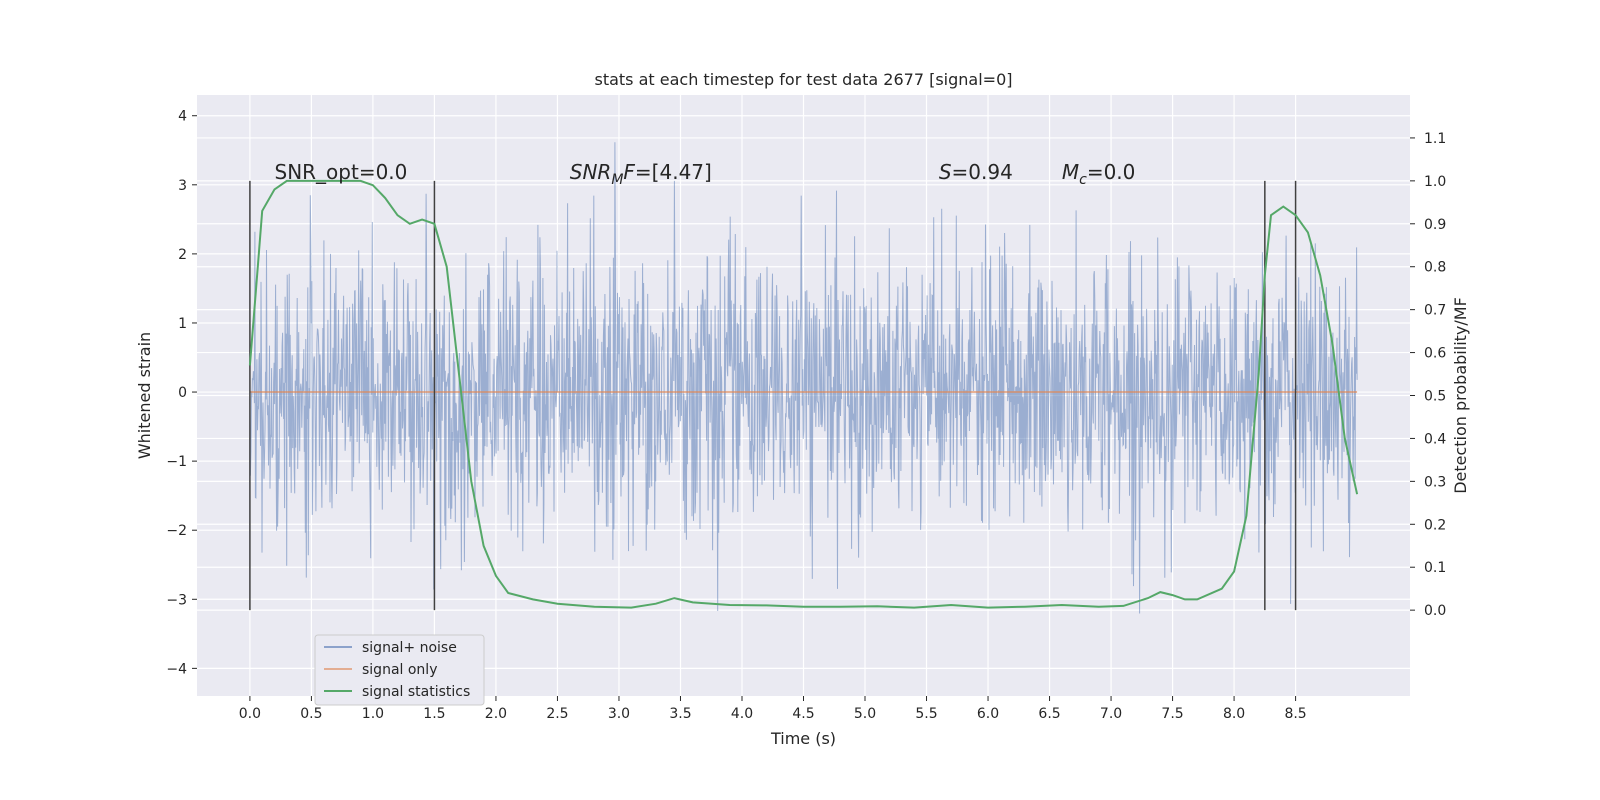  What do you see at coordinates (1234, 714) in the screenshot?
I see `x-tick-label: 8.0` at bounding box center [1234, 714].